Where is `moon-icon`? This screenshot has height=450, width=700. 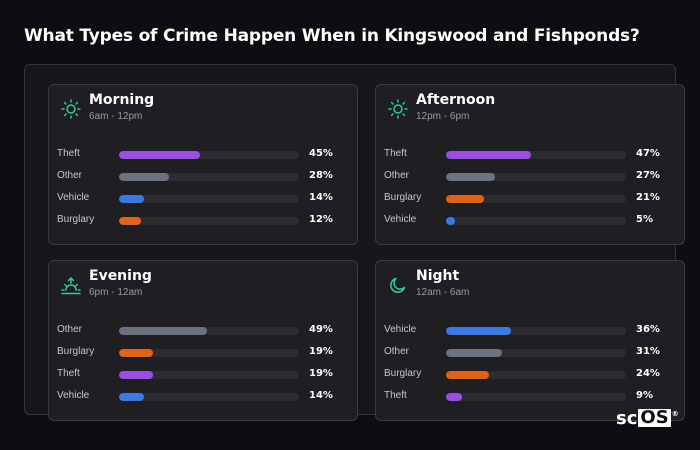 moon-icon is located at coordinates (398, 285).